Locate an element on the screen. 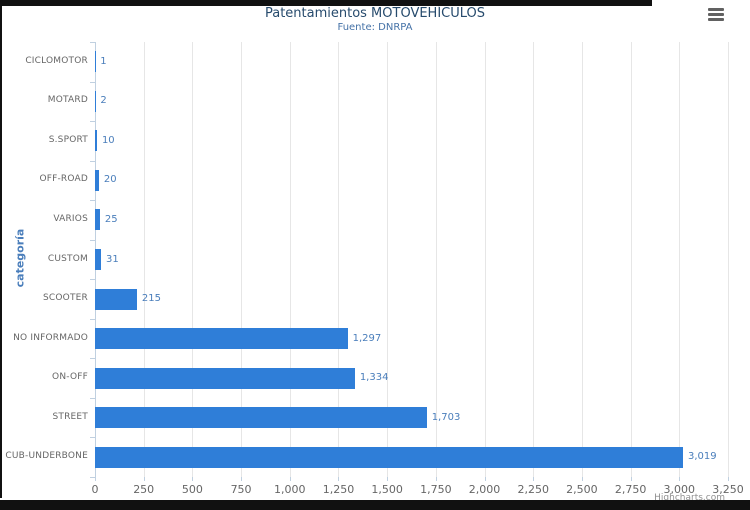  category-label: MOTARD is located at coordinates (67, 100).